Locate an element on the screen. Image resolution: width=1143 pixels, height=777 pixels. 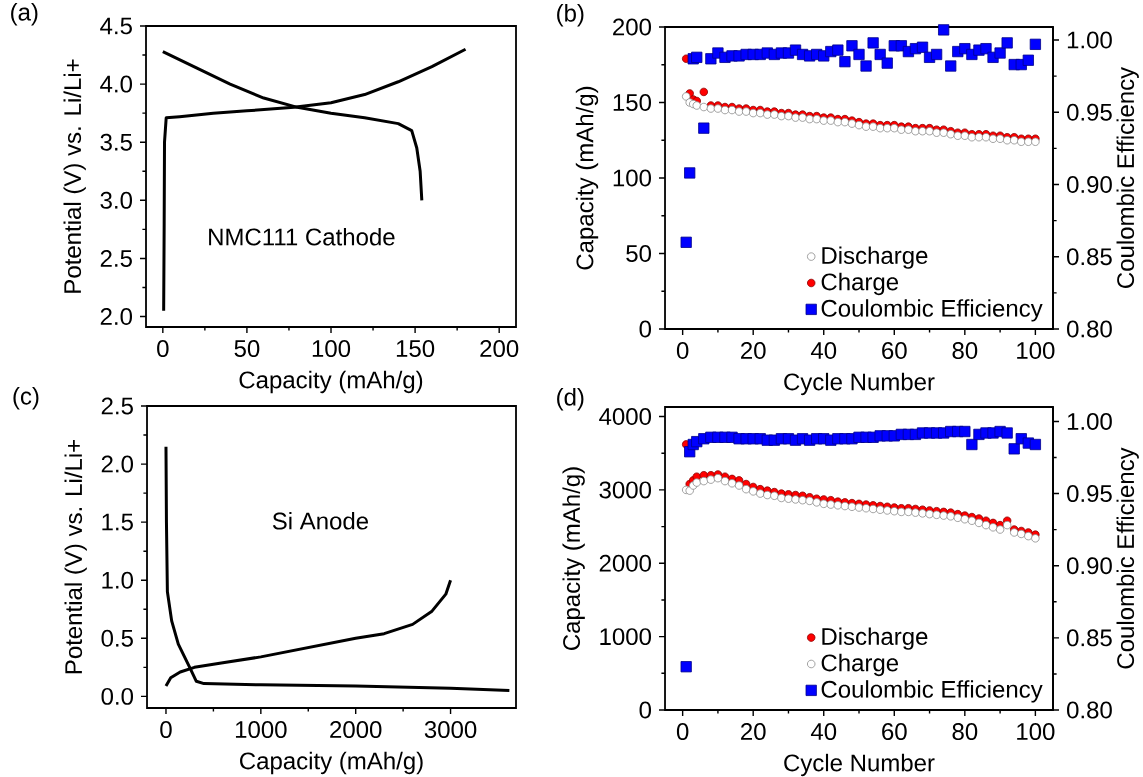
y-tick-label: 0.5 is located at coordinates (117, 638).